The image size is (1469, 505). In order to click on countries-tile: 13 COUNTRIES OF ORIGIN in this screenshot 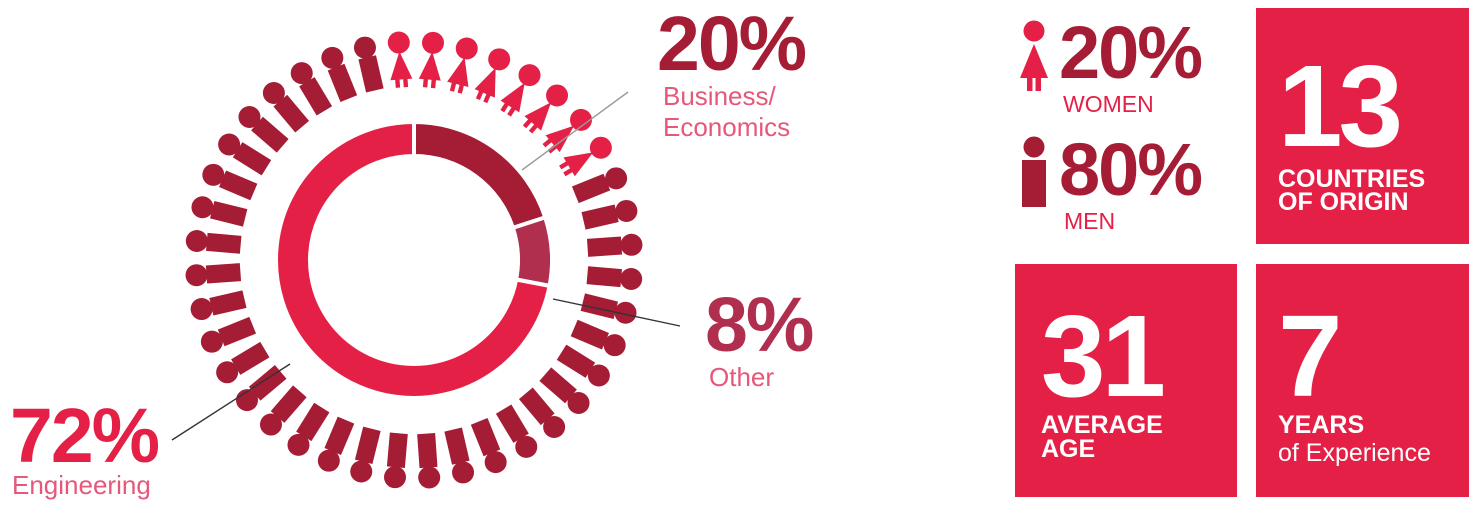, I will do `click(1362, 126)`.